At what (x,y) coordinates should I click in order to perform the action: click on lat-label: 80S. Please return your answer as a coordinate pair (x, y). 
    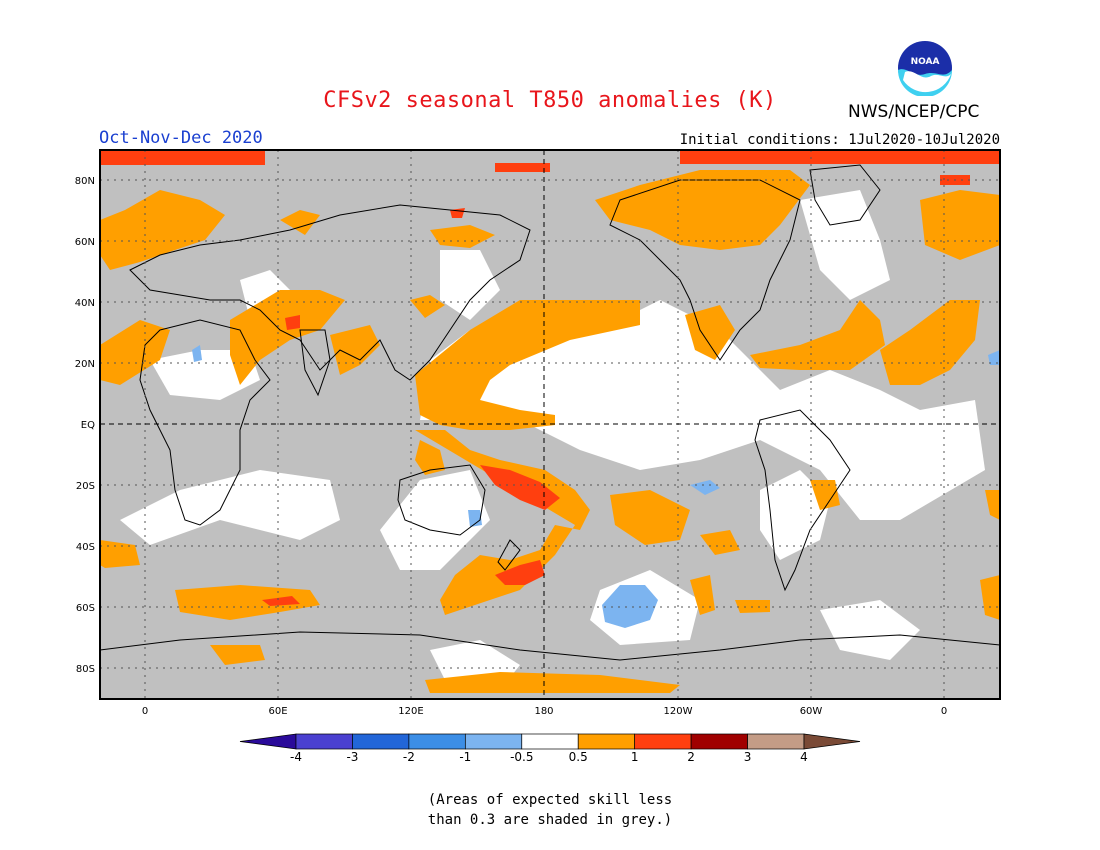
    Looking at the image, I should click on (85, 669).